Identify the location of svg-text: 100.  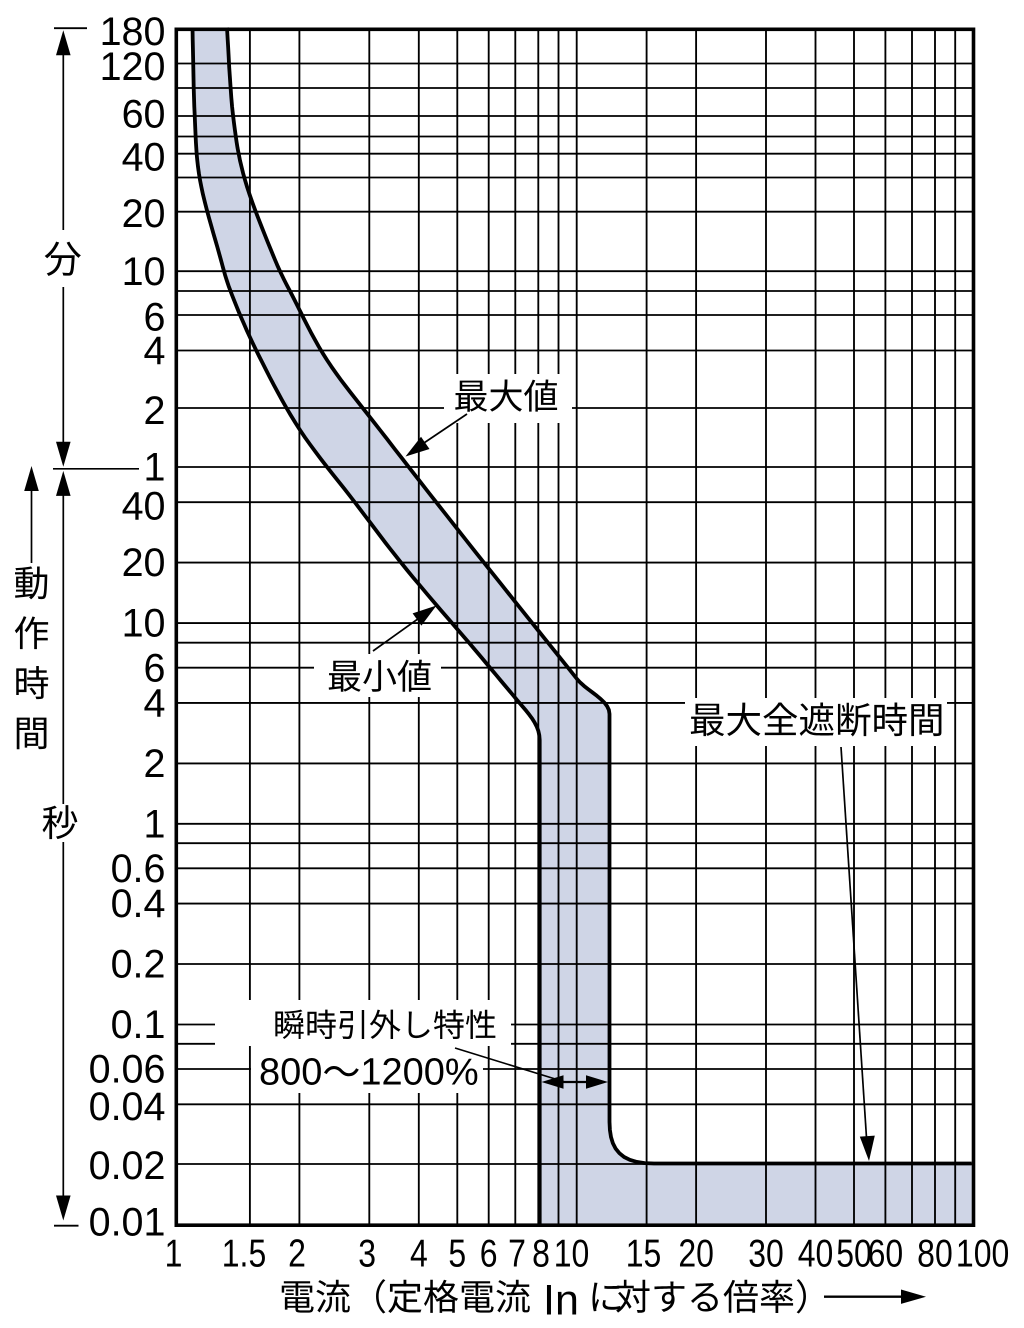
(982, 1253).